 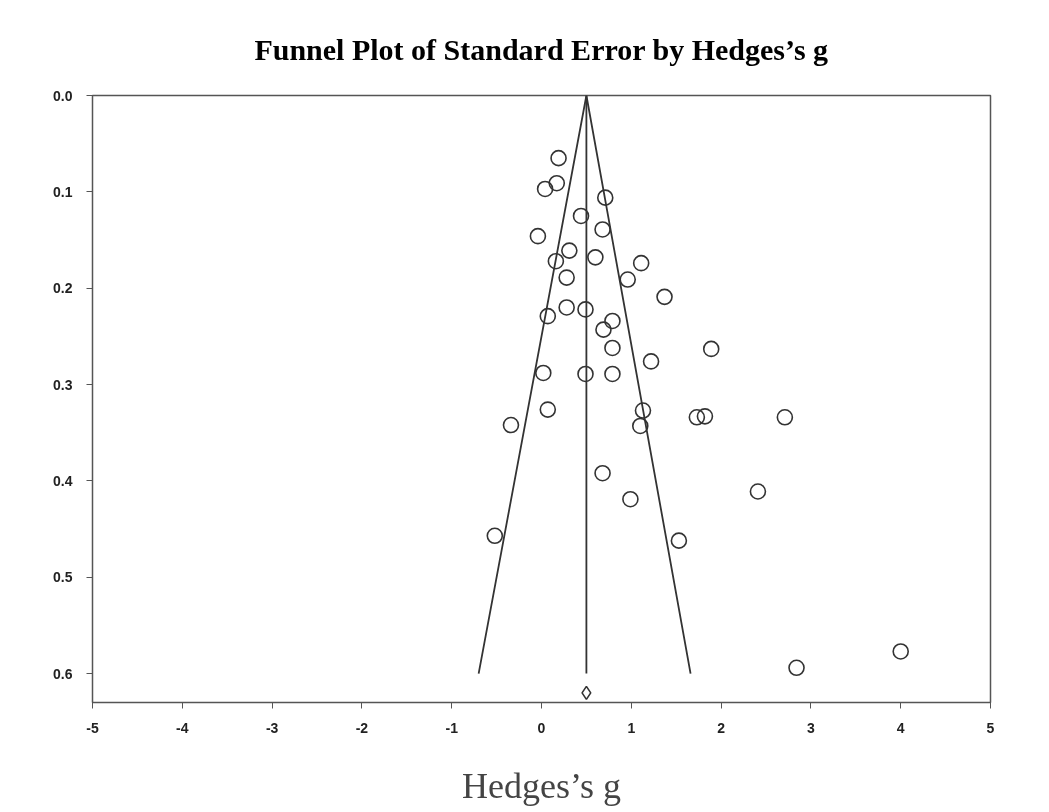 What do you see at coordinates (63, 480) in the screenshot?
I see `y-tick-label: 0.4` at bounding box center [63, 480].